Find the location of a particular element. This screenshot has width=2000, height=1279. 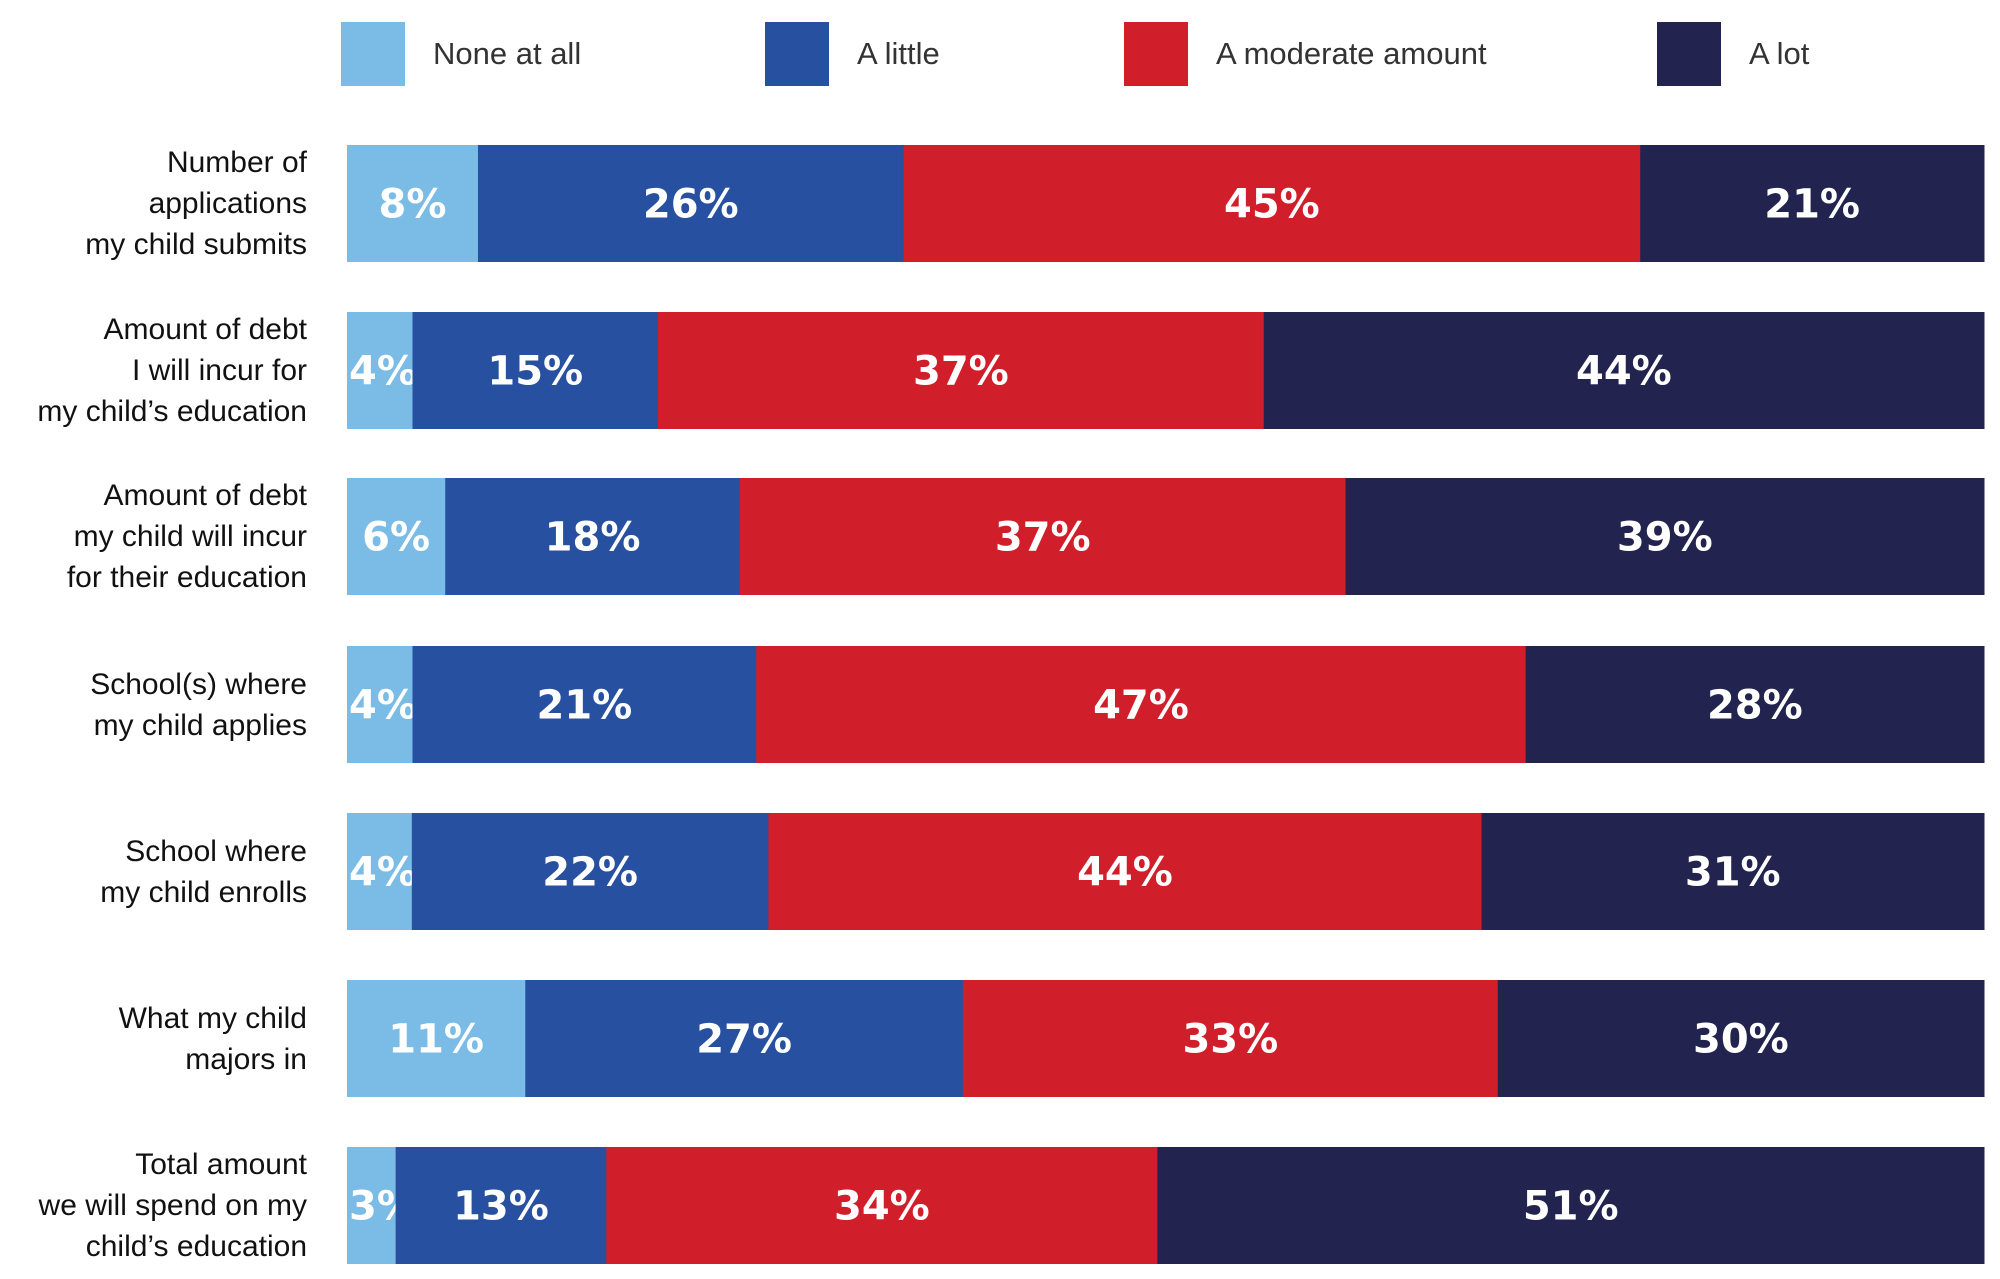

data-label: 51% is located at coordinates (1571, 1207).